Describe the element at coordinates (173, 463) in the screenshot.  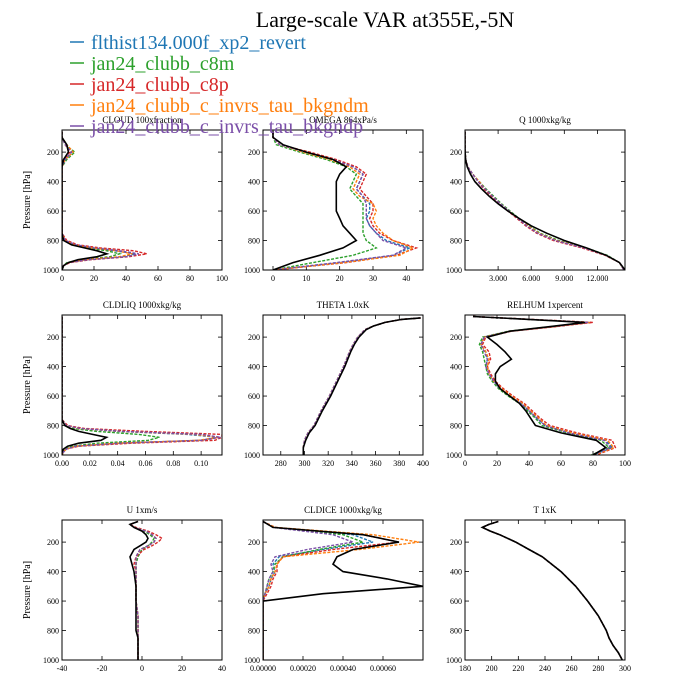
I see `x-tick-label: 0.08` at that location.